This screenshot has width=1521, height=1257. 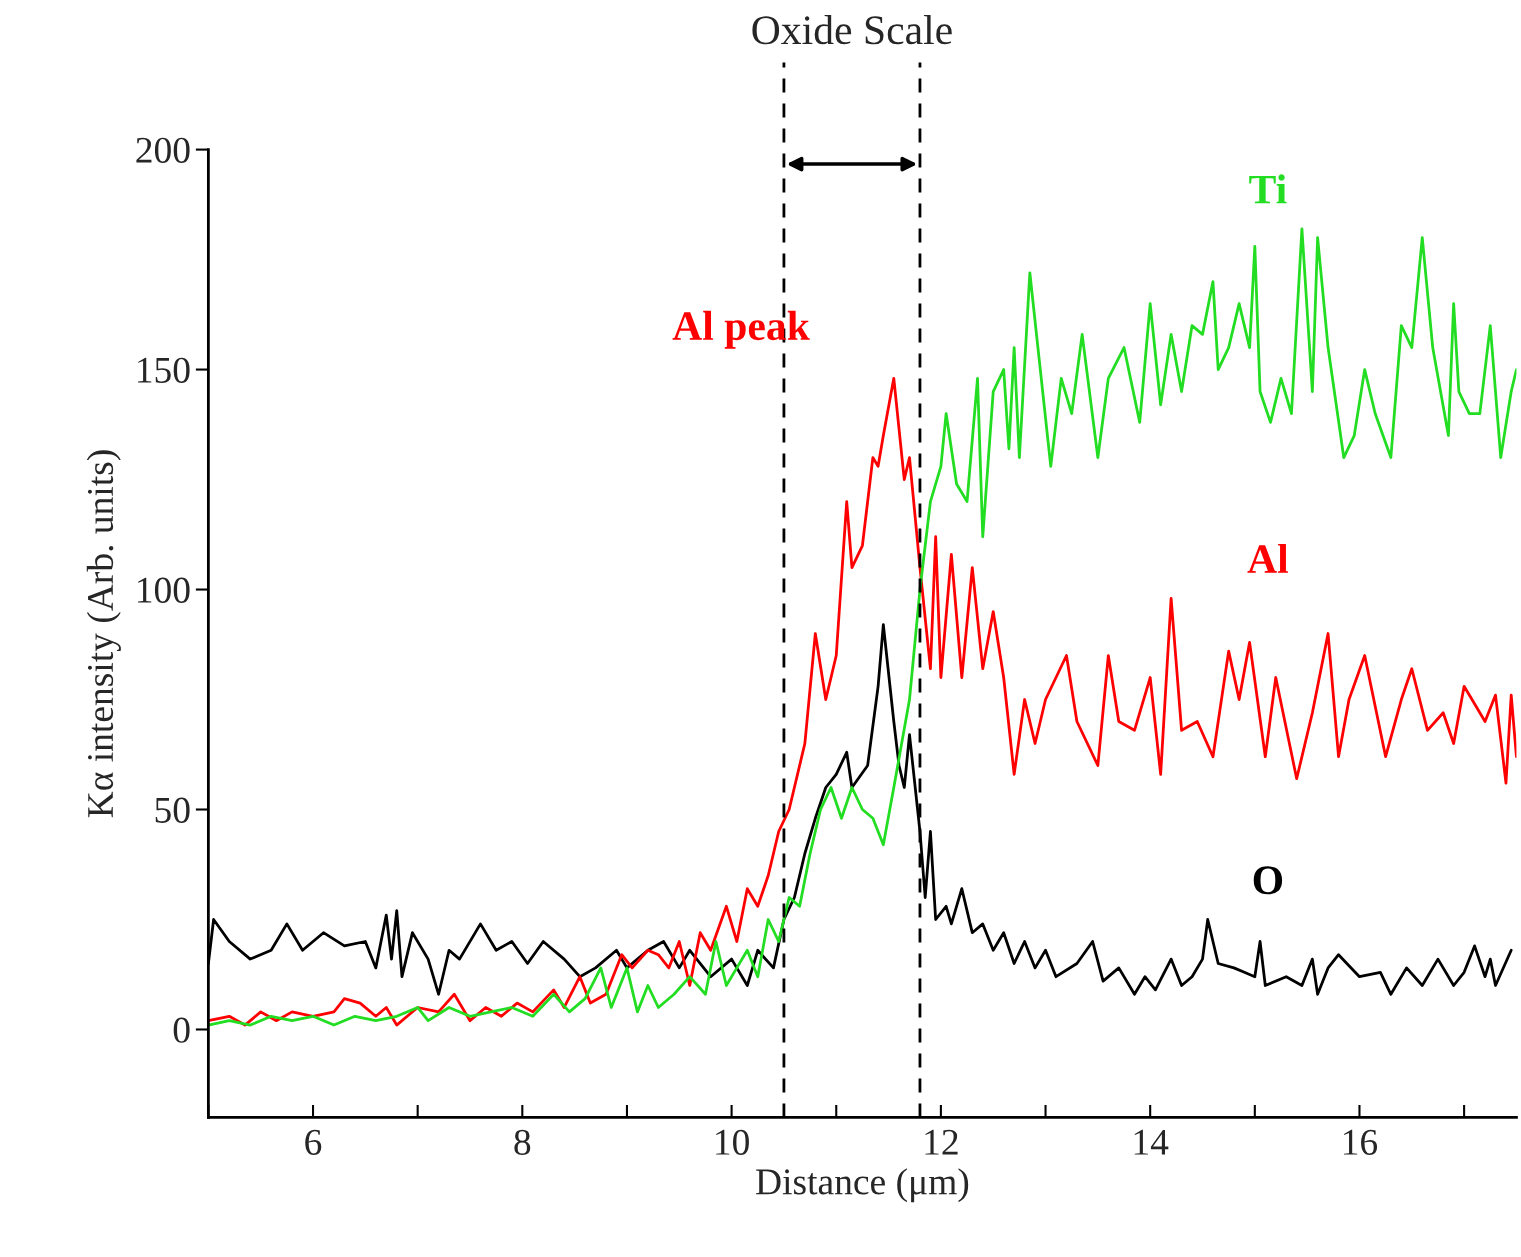 What do you see at coordinates (852, 30) in the screenshot?
I see `text: Oxide Scale` at bounding box center [852, 30].